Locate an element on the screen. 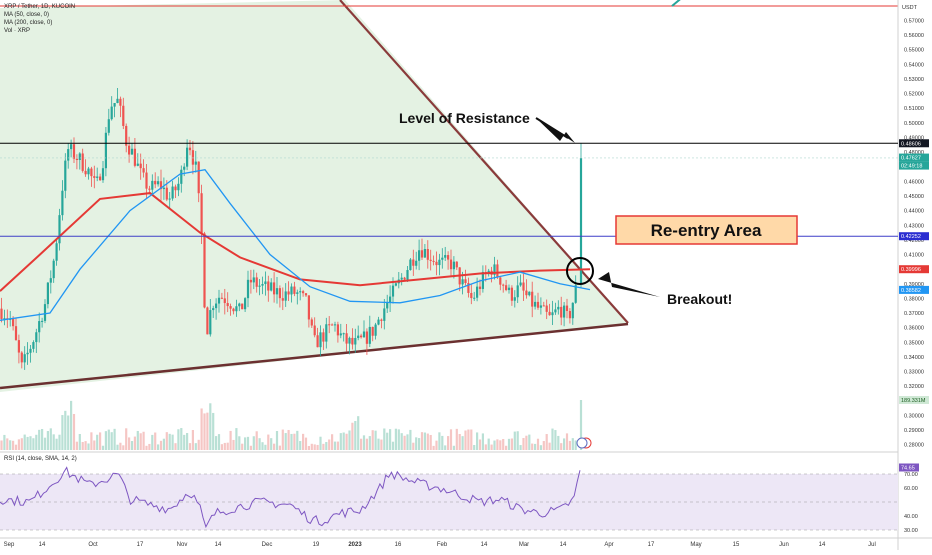 The height and width of the screenshot is (555, 932). volume-legend: Vol · XRP is located at coordinates (17, 31).